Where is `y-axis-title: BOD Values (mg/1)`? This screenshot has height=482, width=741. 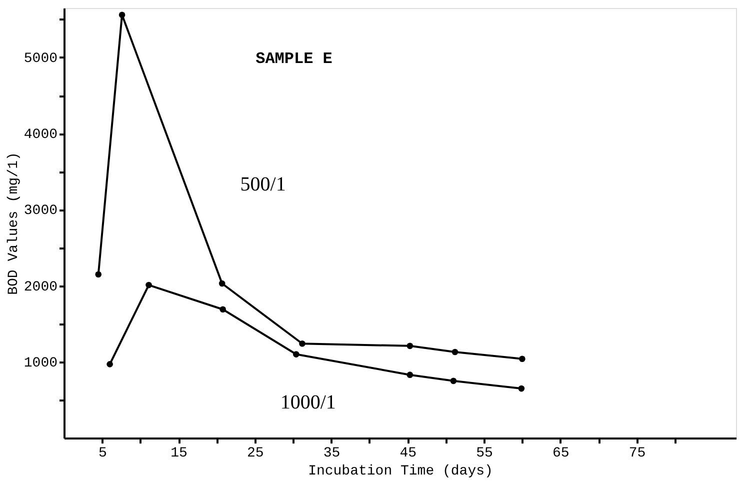 y-axis-title: BOD Values (mg/1) is located at coordinates (14, 223).